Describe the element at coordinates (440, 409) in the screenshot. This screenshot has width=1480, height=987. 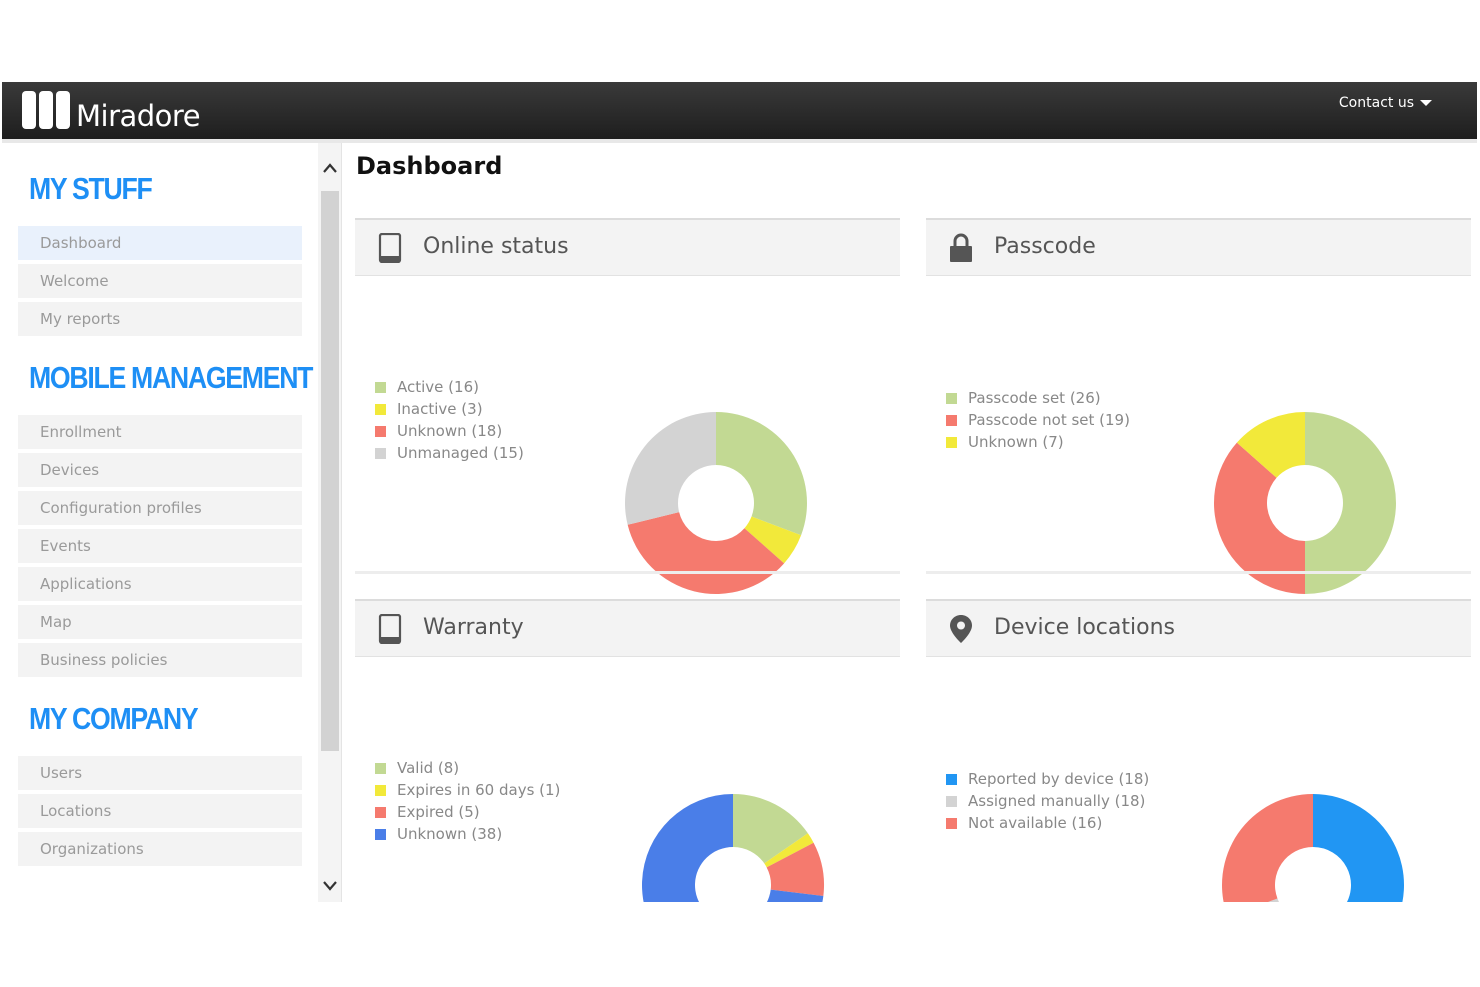
I see `legend-label: Inactive (3)` at that location.